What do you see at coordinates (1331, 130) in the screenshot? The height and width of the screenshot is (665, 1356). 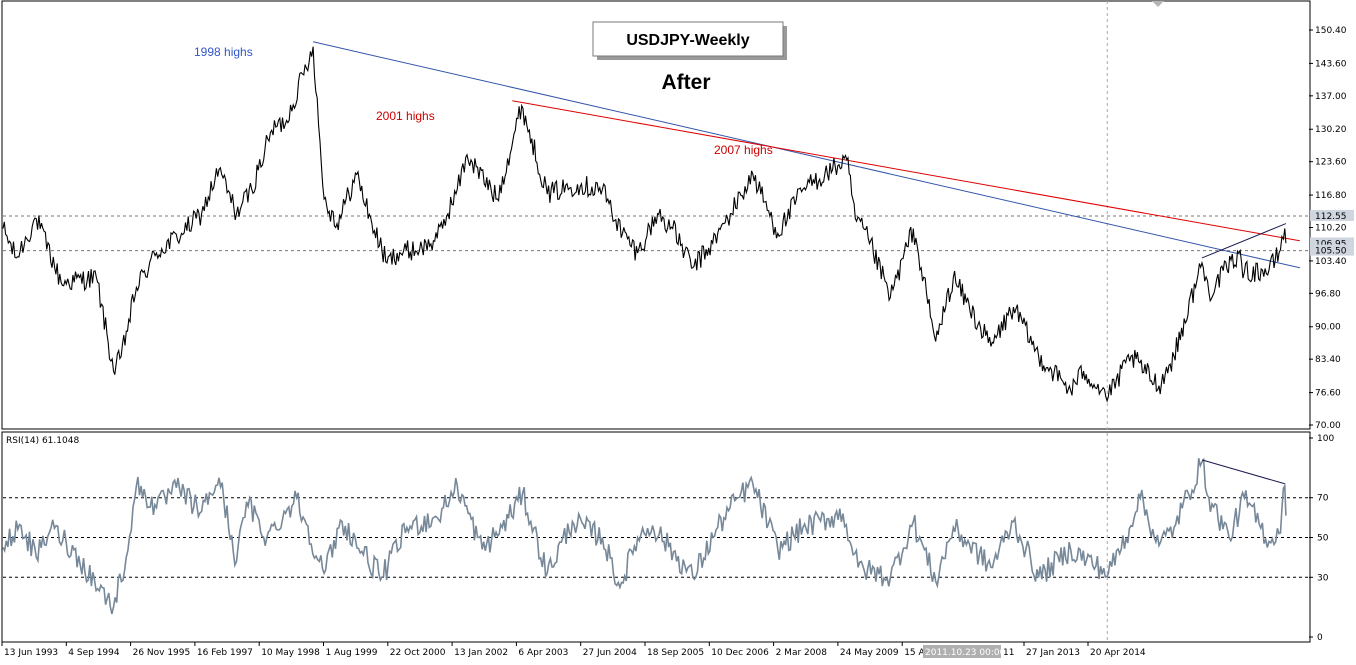 I see `price-tick-label: 130.20` at bounding box center [1331, 130].